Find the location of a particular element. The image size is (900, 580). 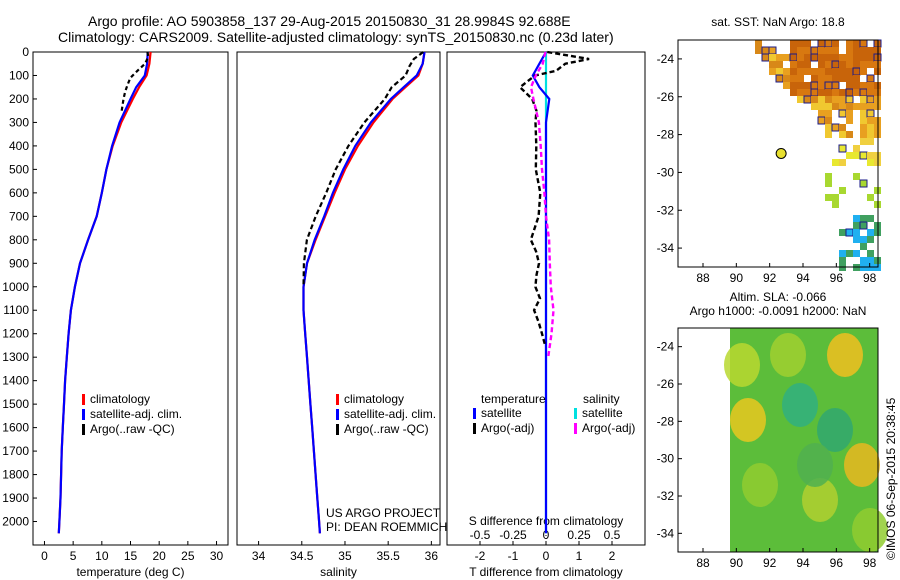

temperature-satellite-diff-line is located at coordinates (541, 292).